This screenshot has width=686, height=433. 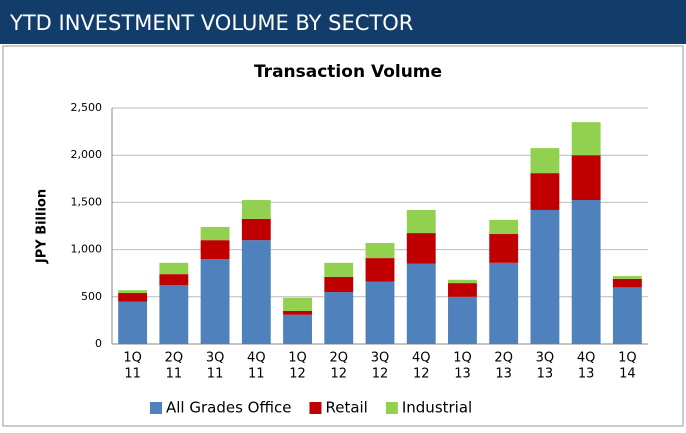 What do you see at coordinates (98, 343) in the screenshot?
I see `y-tick-label: 0` at bounding box center [98, 343].